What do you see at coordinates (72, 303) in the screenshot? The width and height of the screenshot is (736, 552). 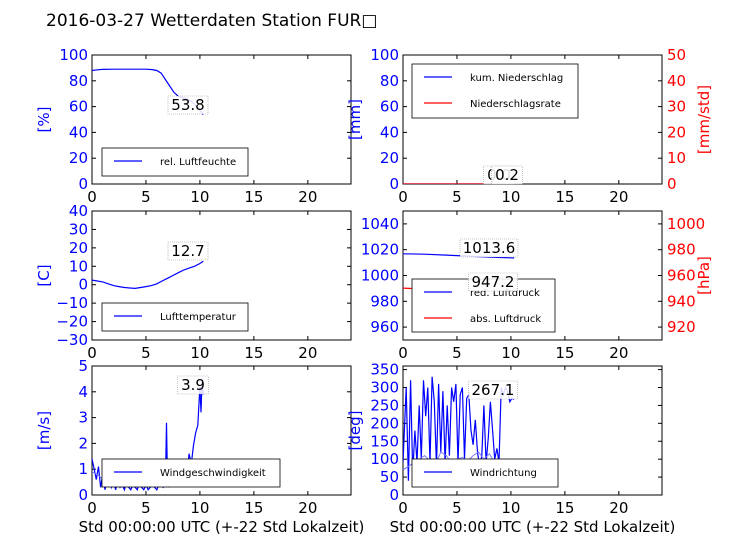 I see `y-tick-label: −10` at bounding box center [72, 303].